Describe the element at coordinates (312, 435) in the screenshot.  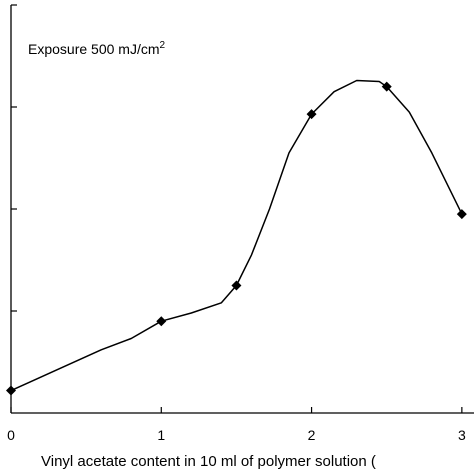
I see `x-tick-label-2: 2` at that location.